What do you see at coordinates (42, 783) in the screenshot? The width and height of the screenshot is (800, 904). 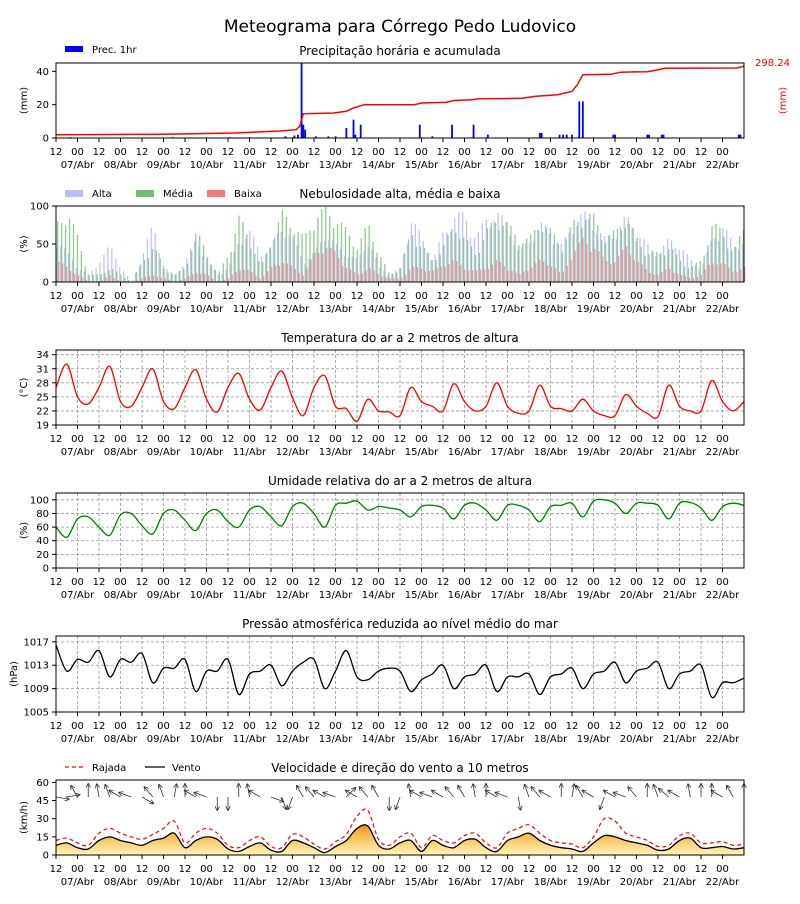 I see `y-tick-label: 60` at bounding box center [42, 783].